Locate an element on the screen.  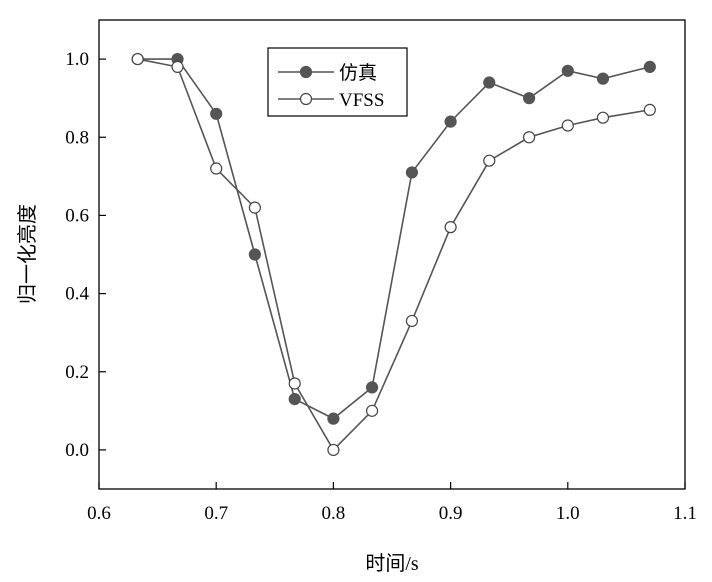
y-tick-label: 0.2 is located at coordinates (77, 372).